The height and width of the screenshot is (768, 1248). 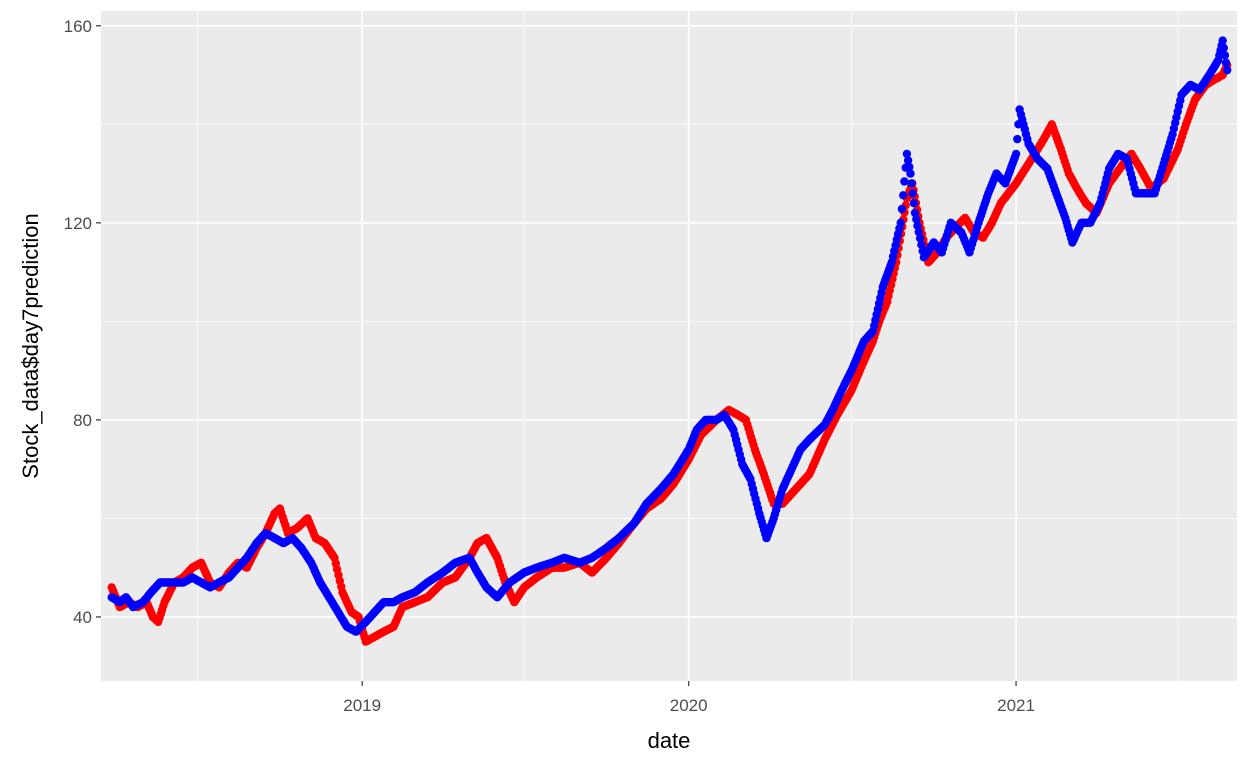 What do you see at coordinates (78, 223) in the screenshot?
I see `y-tick-label: 120` at bounding box center [78, 223].